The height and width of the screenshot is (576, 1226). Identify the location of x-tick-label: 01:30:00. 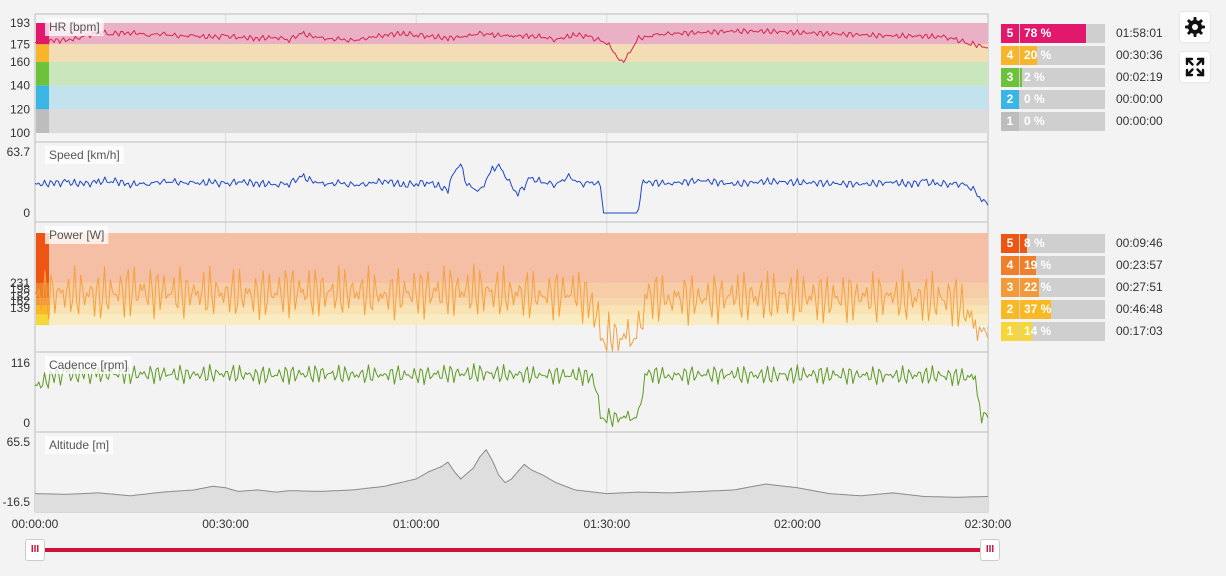
(607, 524).